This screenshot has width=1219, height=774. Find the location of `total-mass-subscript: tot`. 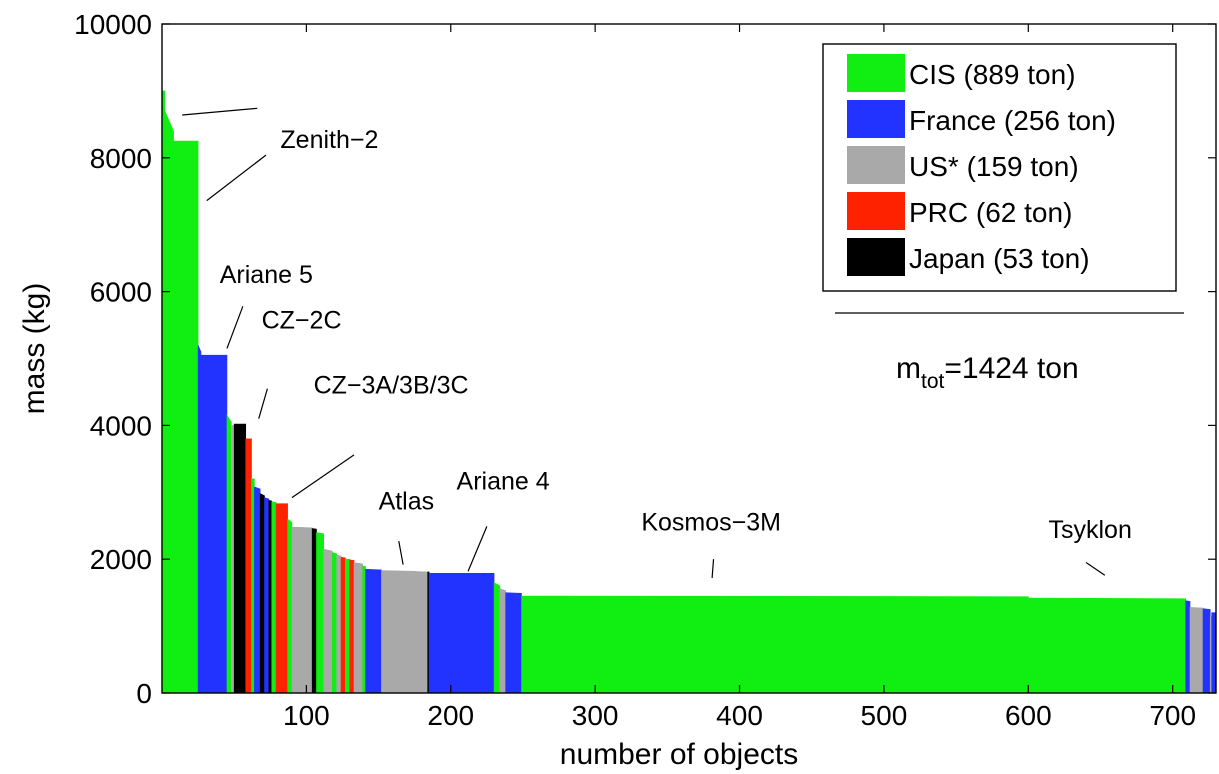

total-mass-subscript: tot is located at coordinates (933, 381).